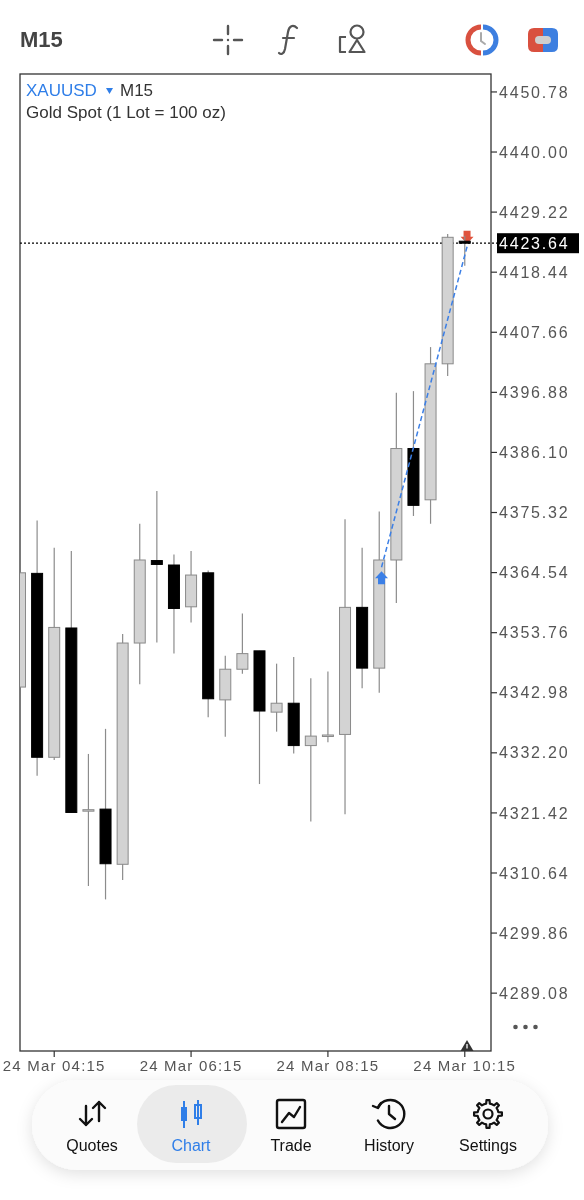 This screenshot has height=1200, width=584. Describe the element at coordinates (534, 152) in the screenshot. I see `y-tick-label: 4440.00` at that location.